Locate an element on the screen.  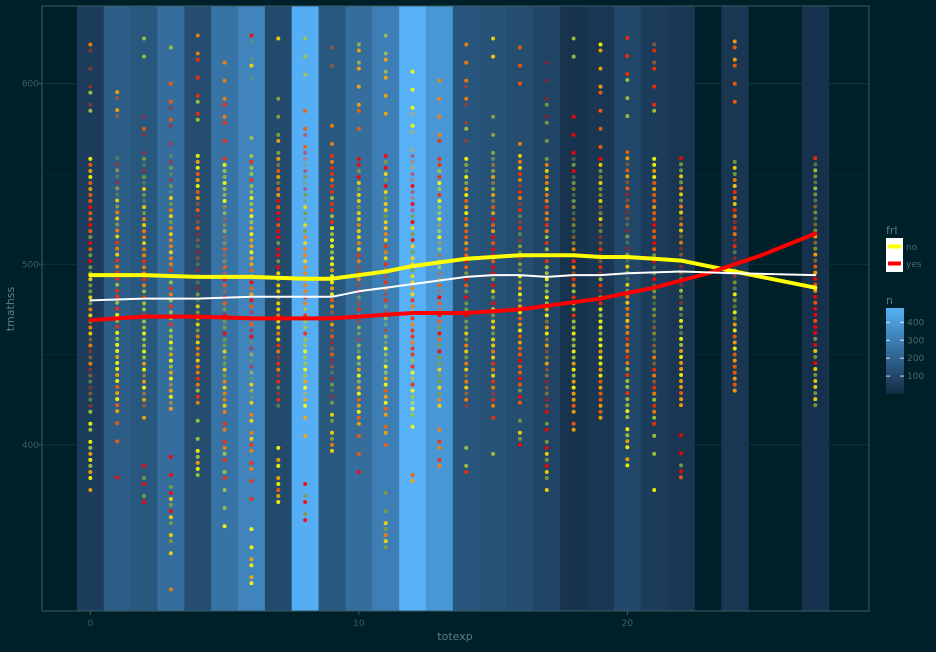
y-axis-title: tmathss is located at coordinates (10, 308).